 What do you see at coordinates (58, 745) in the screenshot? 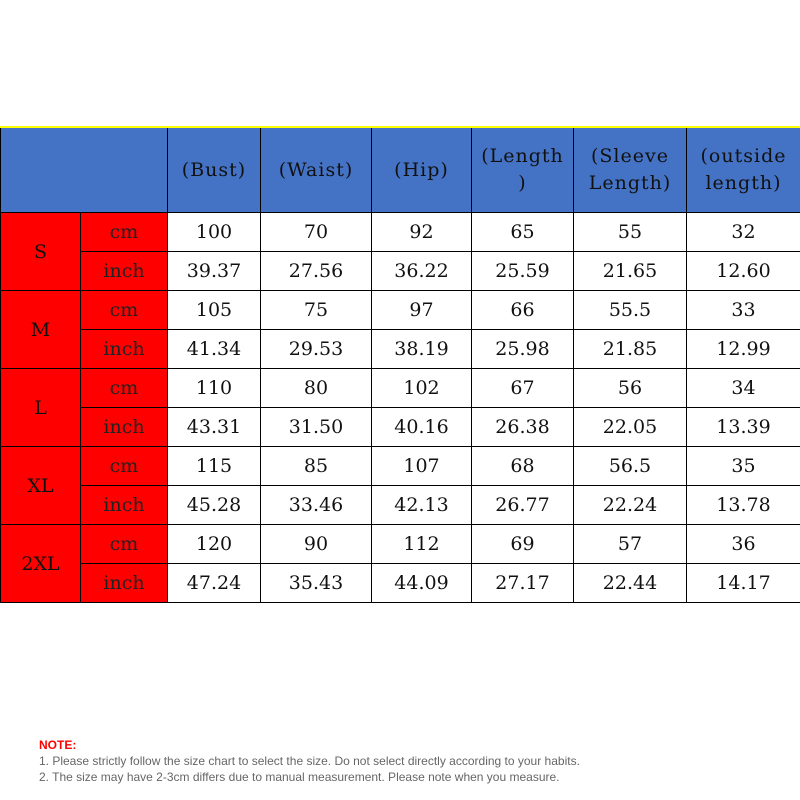
I see `note-title: NOTE:` at bounding box center [58, 745].